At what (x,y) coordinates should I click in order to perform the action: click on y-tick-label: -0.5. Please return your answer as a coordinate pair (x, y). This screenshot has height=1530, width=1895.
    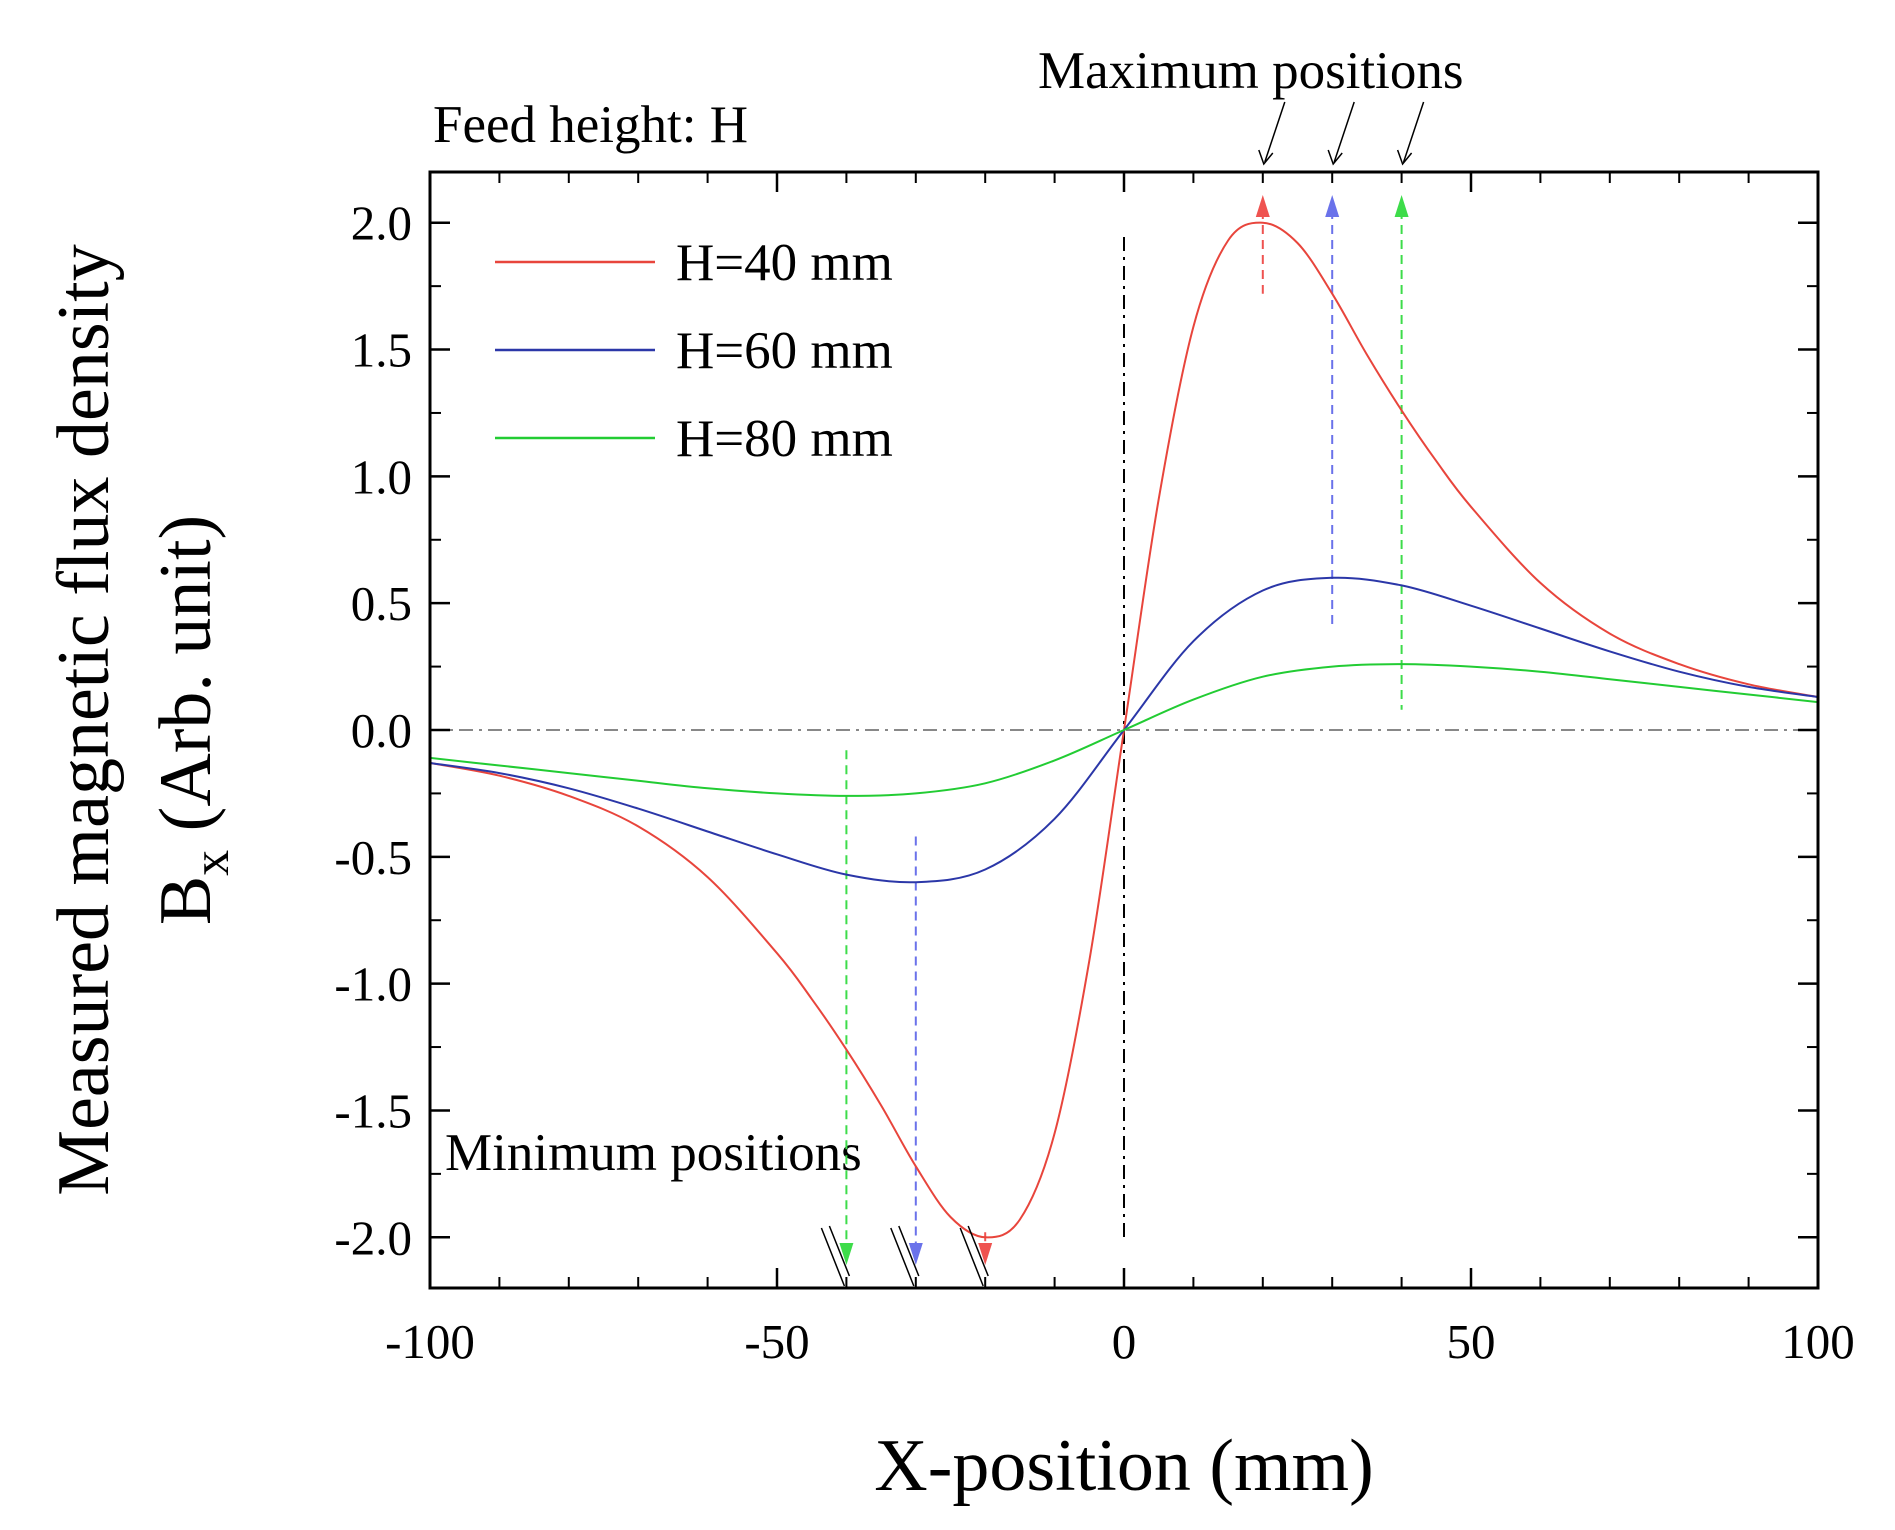
    Looking at the image, I should click on (373, 857).